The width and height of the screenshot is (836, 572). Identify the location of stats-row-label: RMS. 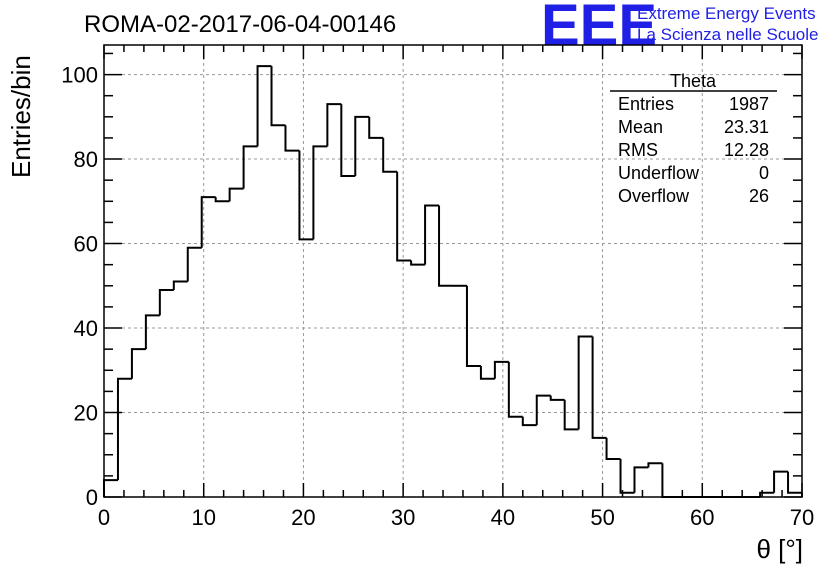
(638, 150).